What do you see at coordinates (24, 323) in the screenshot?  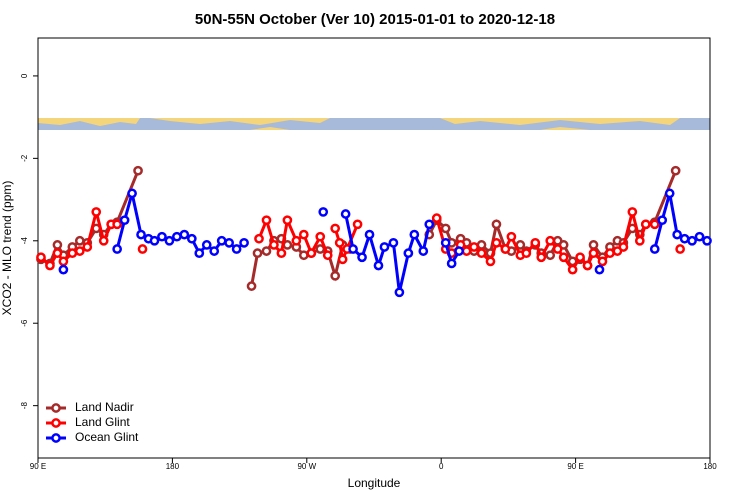 I see `y-tick-label: -6` at bounding box center [24, 323].